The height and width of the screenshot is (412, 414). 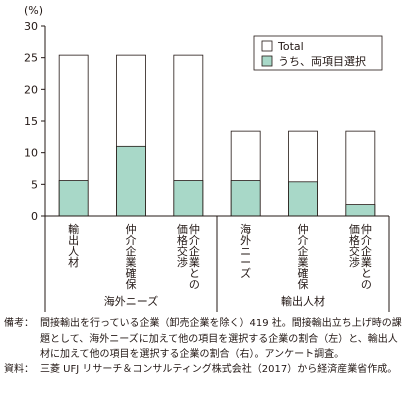 I want to click on legend-label: Total, so click(x=290, y=46).